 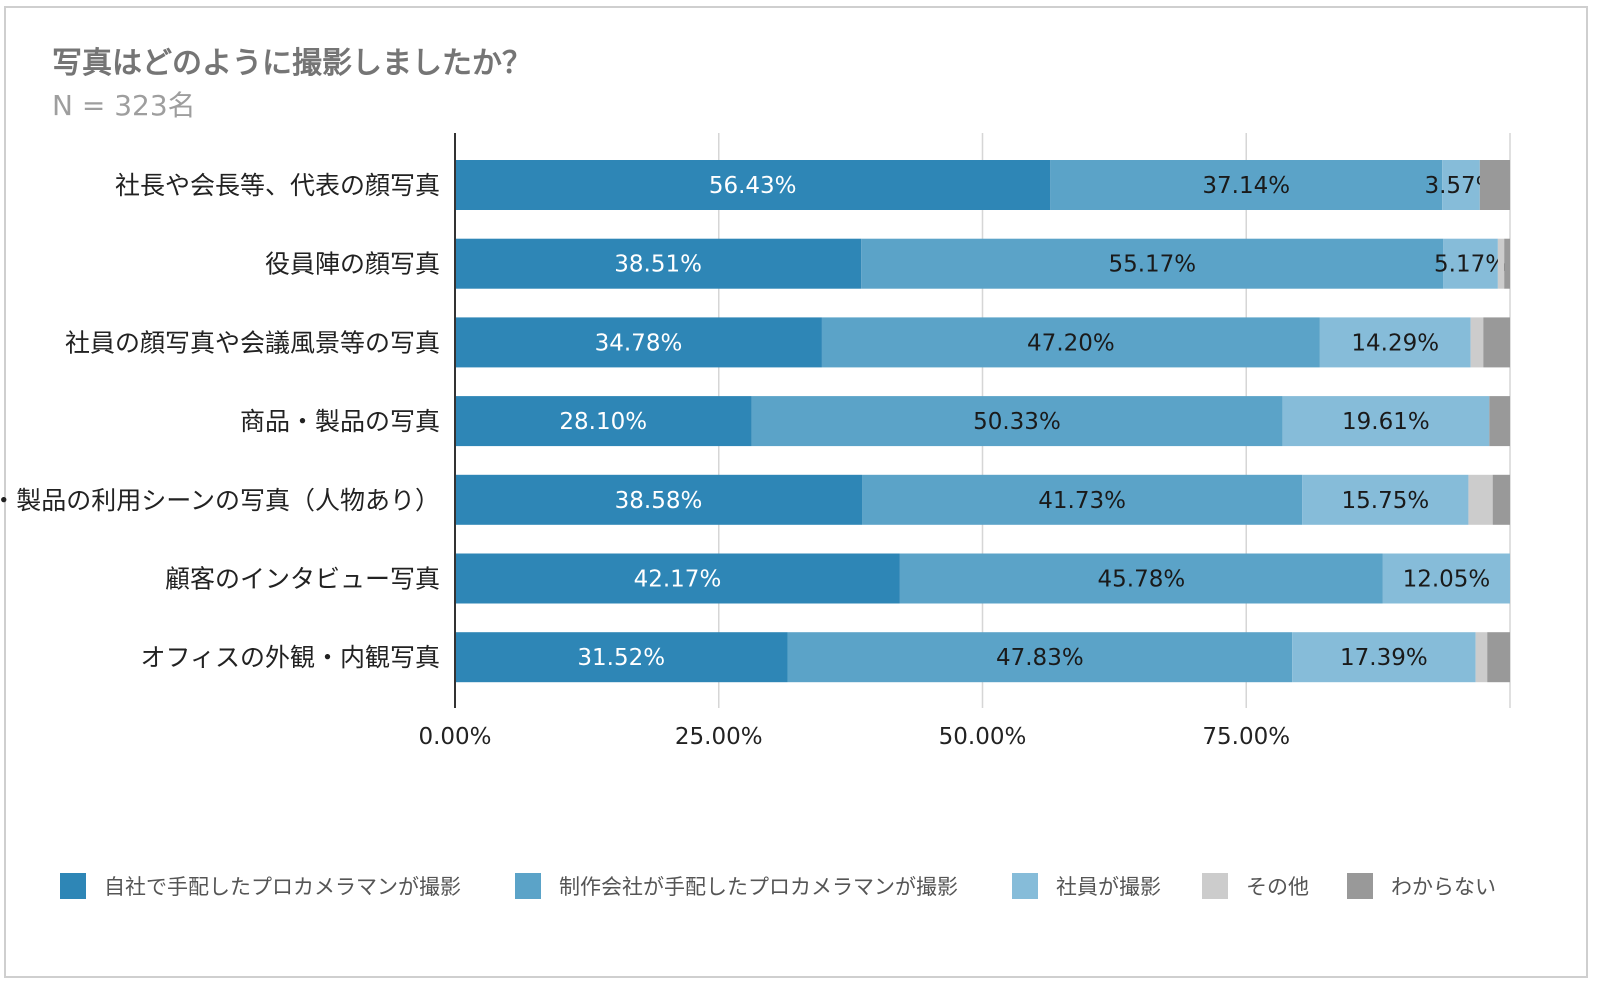 I want to click on legend-item: 社員が撮影, so click(x=1086, y=886).